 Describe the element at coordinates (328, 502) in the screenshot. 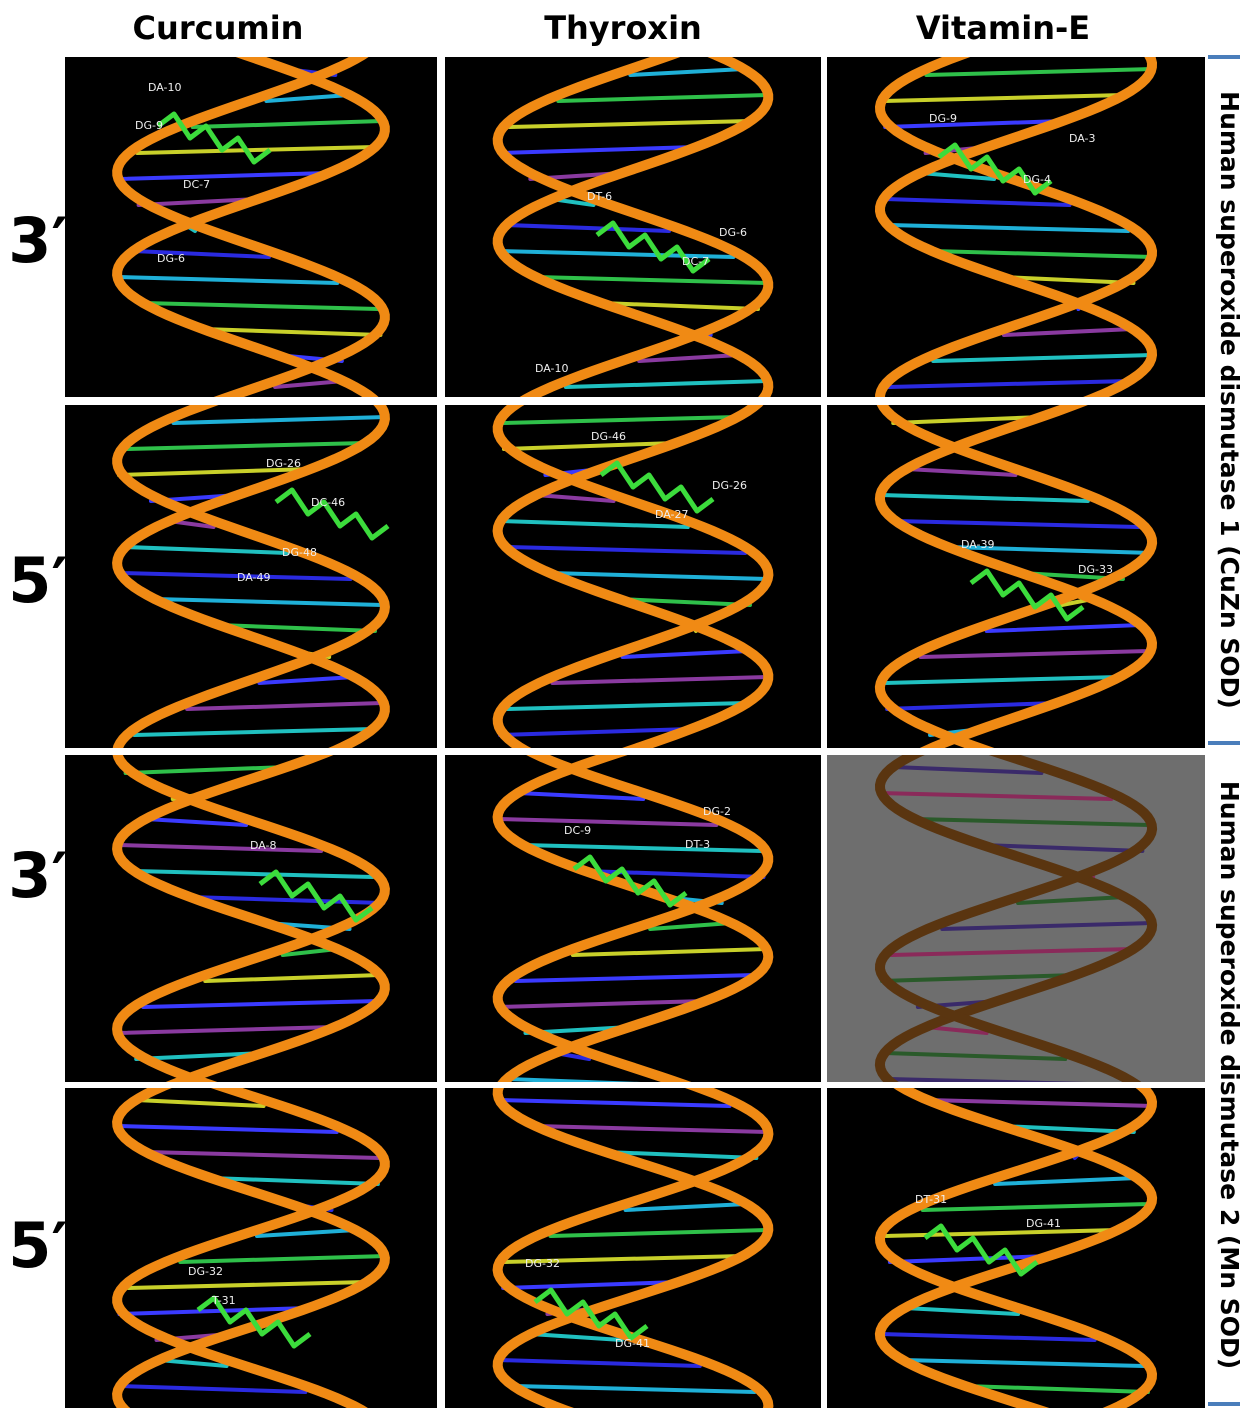

I see `residue-label: DC-46` at that location.